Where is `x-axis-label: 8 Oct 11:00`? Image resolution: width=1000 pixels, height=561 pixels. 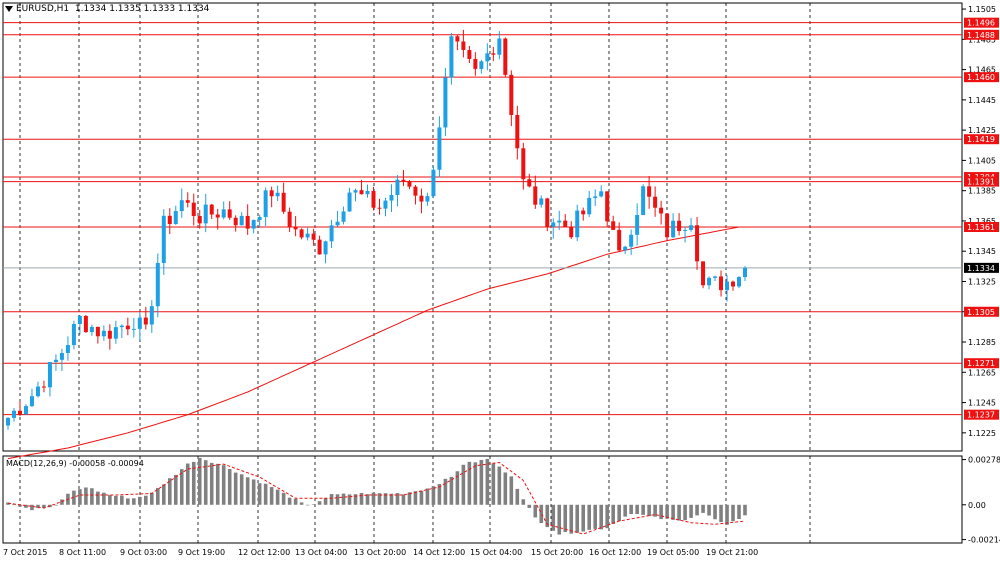 x-axis-label: 8 Oct 11:00 is located at coordinates (82, 552).